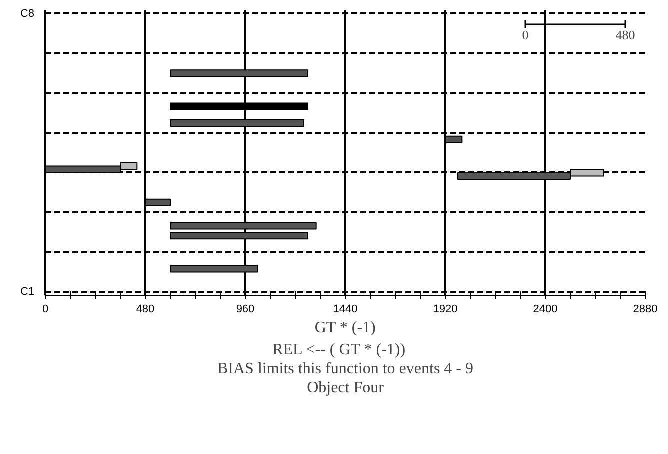 This screenshot has height=454, width=668. Describe the element at coordinates (27, 14) in the screenshot. I see `y-tick-label: C8` at that location.